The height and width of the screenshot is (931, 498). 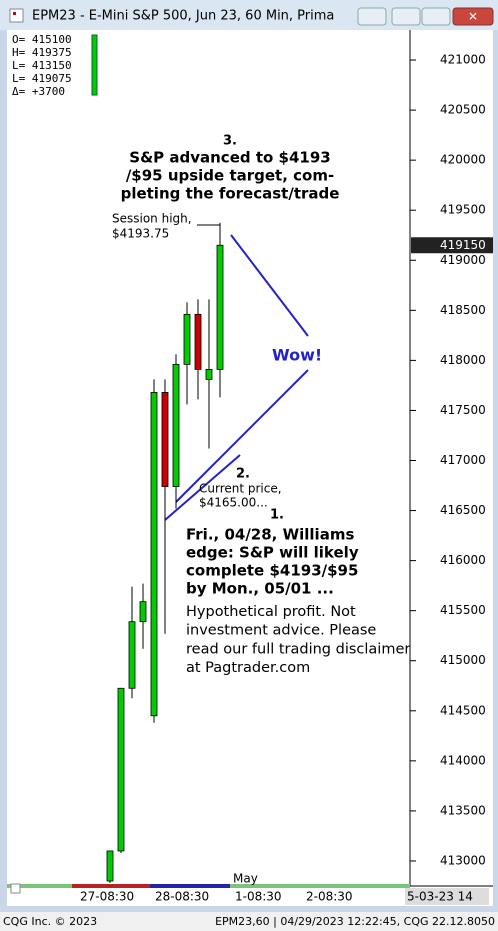 What do you see at coordinates (463, 610) in the screenshot?
I see `y-tick-label: 415500` at bounding box center [463, 610].